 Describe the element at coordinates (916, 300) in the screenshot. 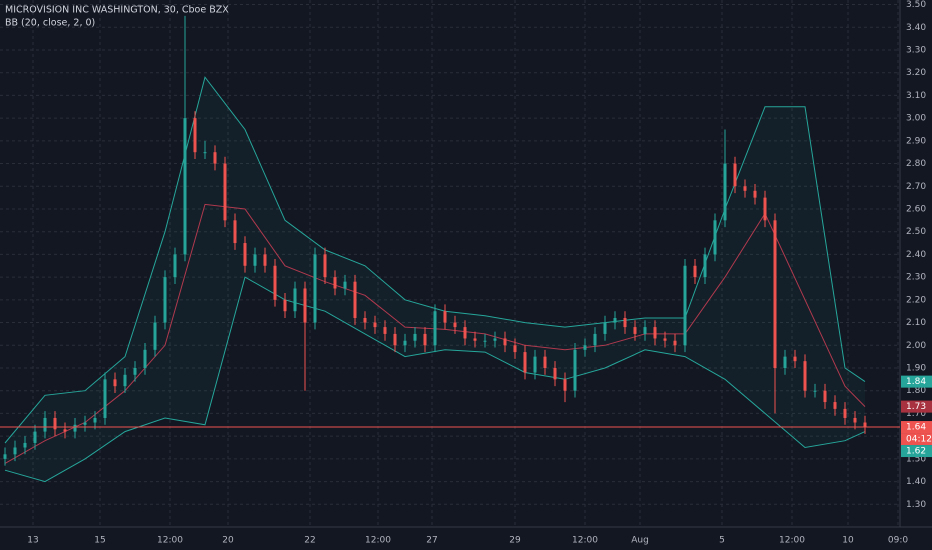

I see `y-tick-label: 2.20` at that location.